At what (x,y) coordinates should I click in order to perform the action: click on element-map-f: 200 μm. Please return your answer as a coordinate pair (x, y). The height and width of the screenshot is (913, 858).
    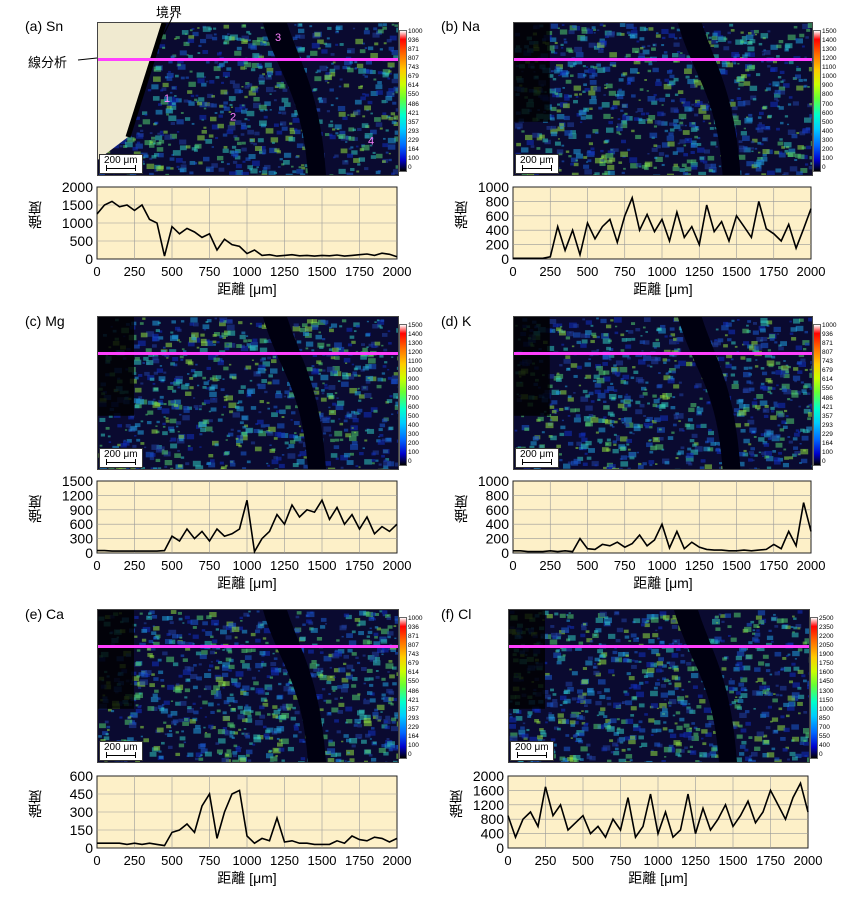
    Looking at the image, I should click on (659, 686).